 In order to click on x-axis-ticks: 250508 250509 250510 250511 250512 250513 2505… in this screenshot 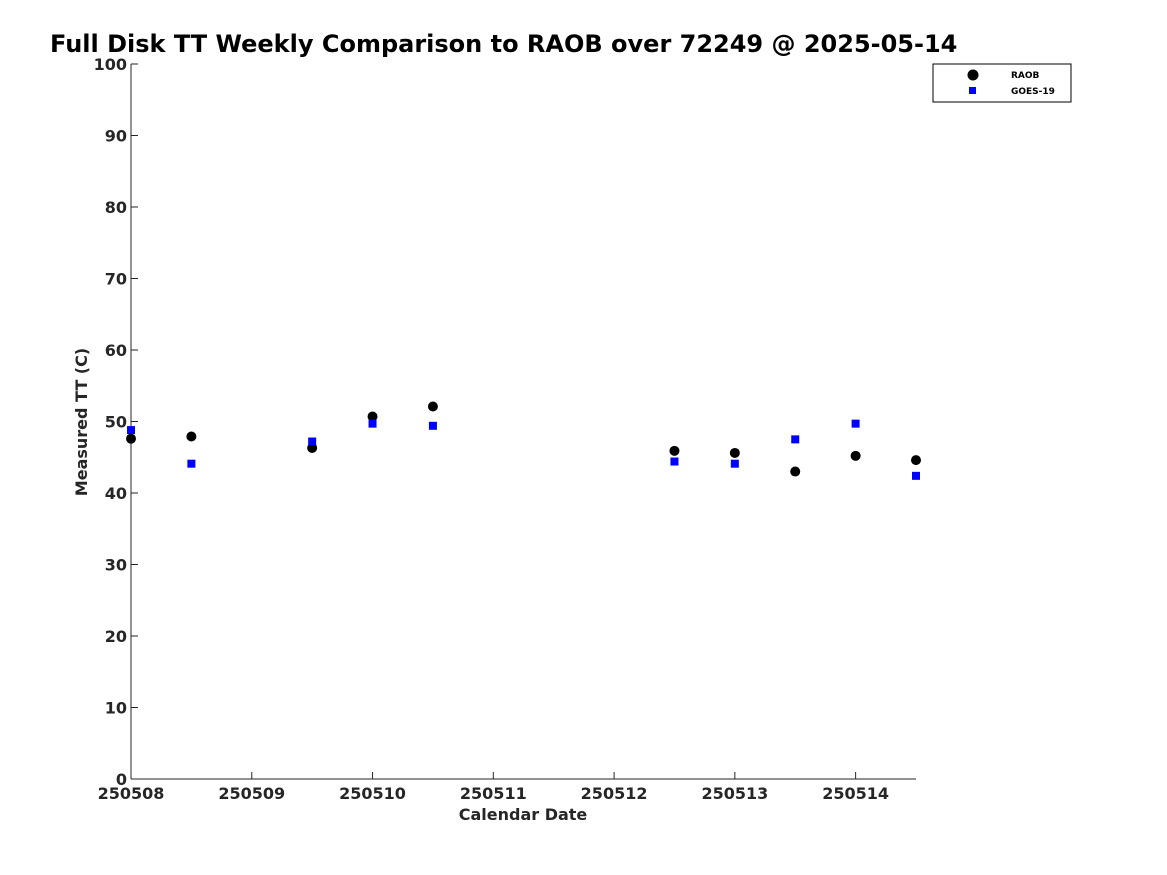, I will do `click(493, 787)`.